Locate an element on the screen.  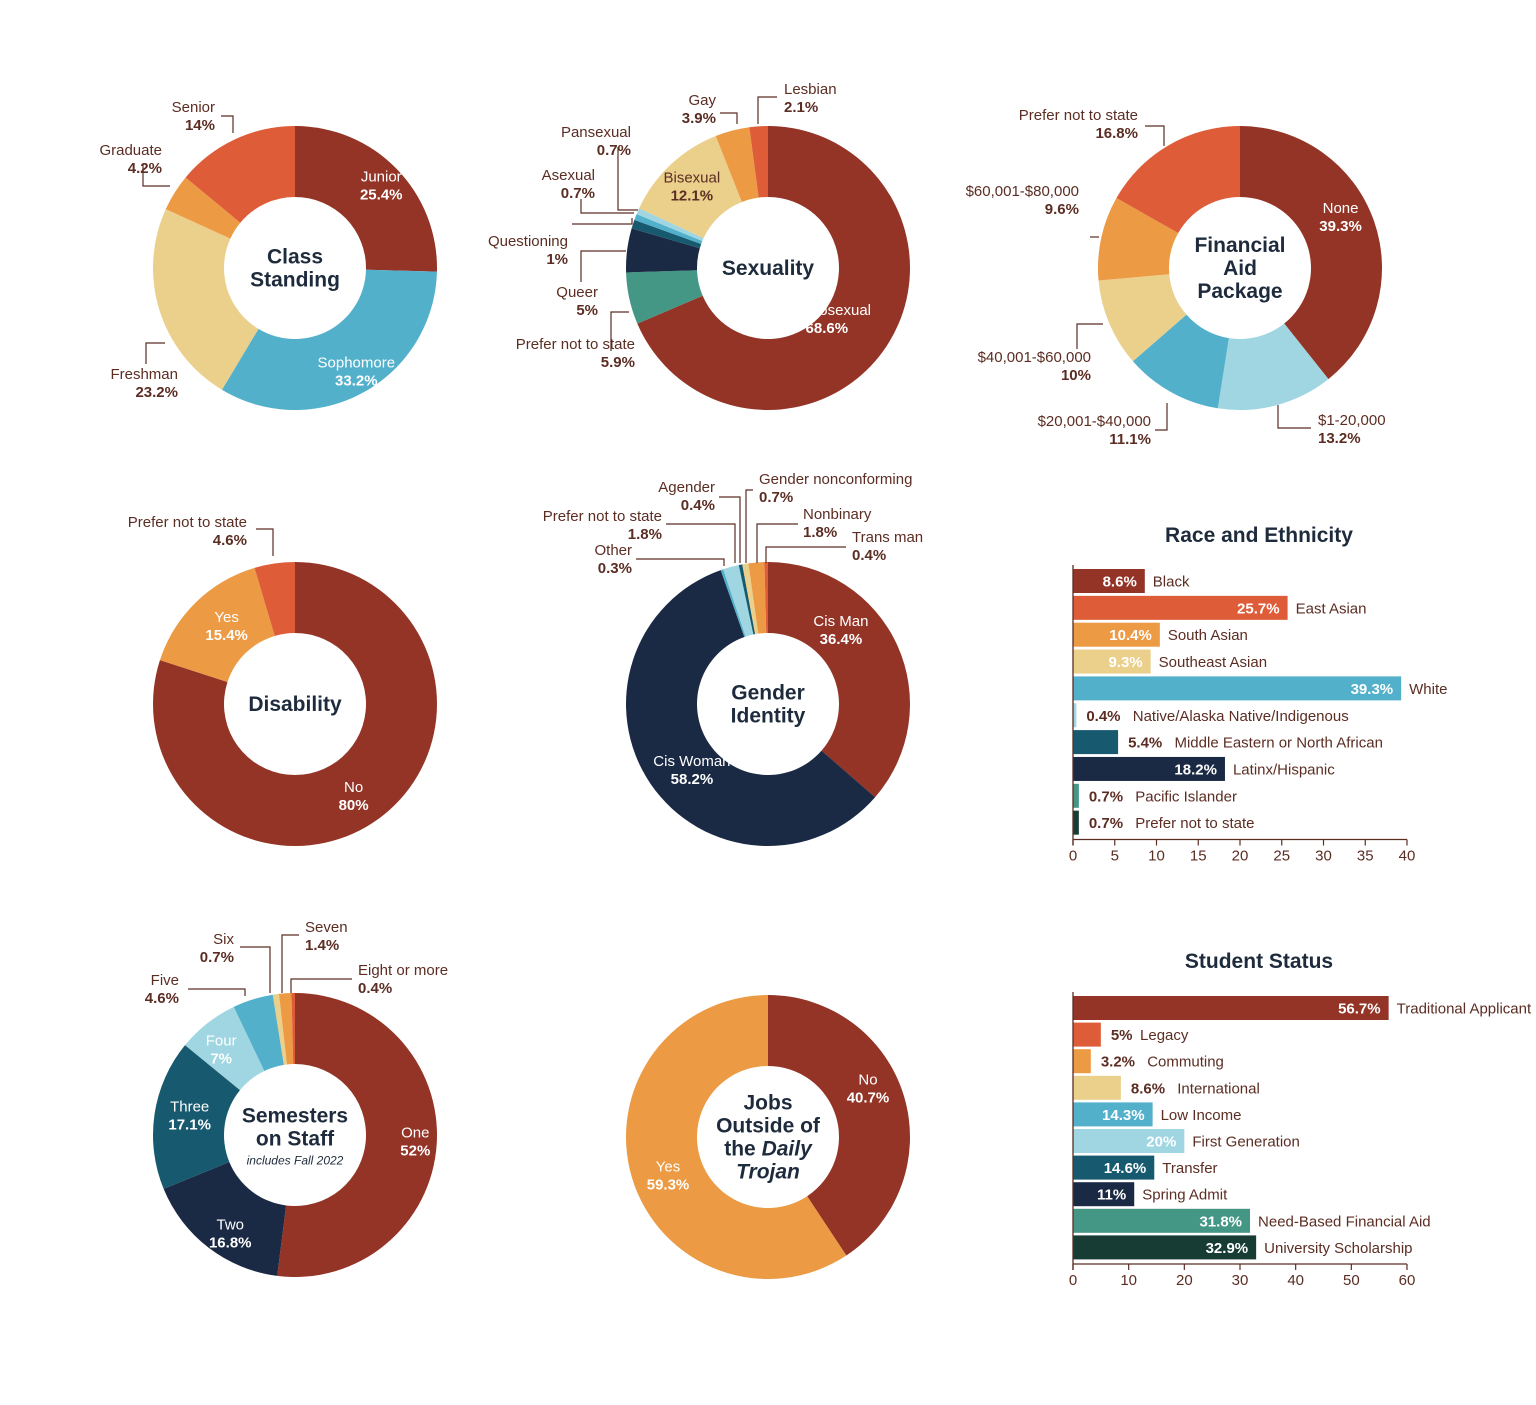
student_status-value-first-generation: 20% is located at coordinates (1161, 1142).